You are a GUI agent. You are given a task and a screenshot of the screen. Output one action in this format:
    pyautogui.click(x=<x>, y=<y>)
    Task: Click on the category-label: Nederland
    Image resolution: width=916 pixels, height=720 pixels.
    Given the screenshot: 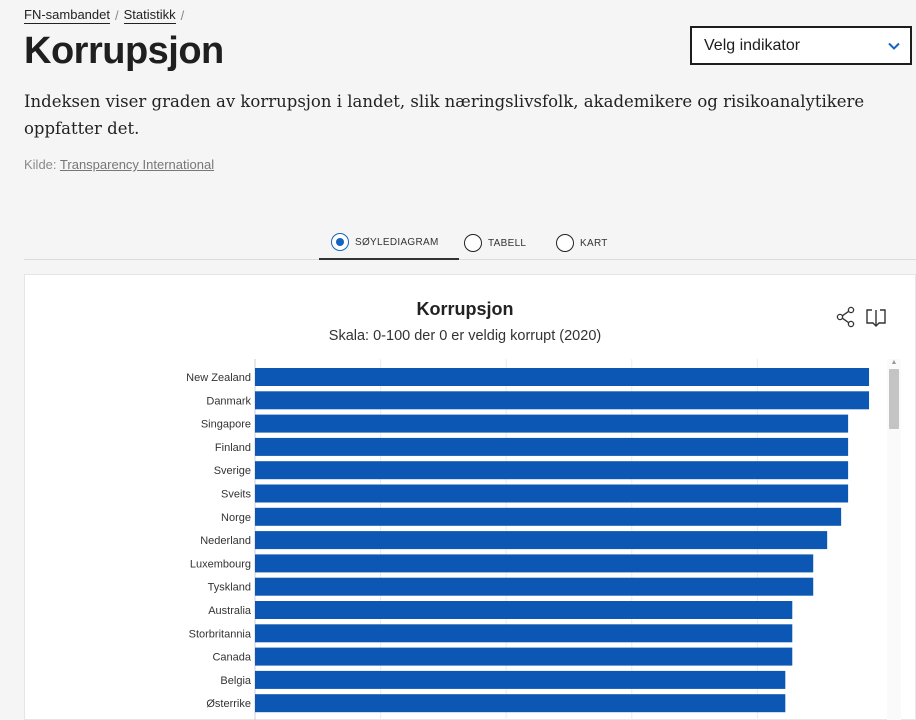 What is the action you would take?
    pyautogui.click(x=225, y=541)
    